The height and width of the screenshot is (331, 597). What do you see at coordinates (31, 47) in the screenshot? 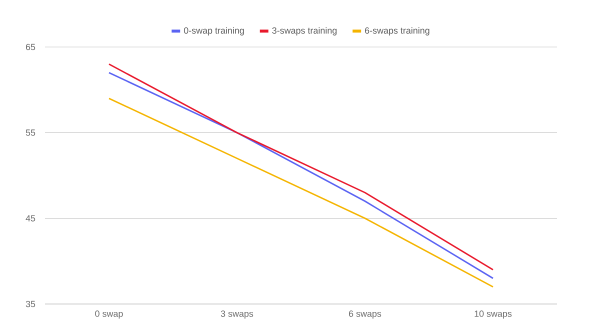
I see `y-tick-label: 65` at bounding box center [31, 47].